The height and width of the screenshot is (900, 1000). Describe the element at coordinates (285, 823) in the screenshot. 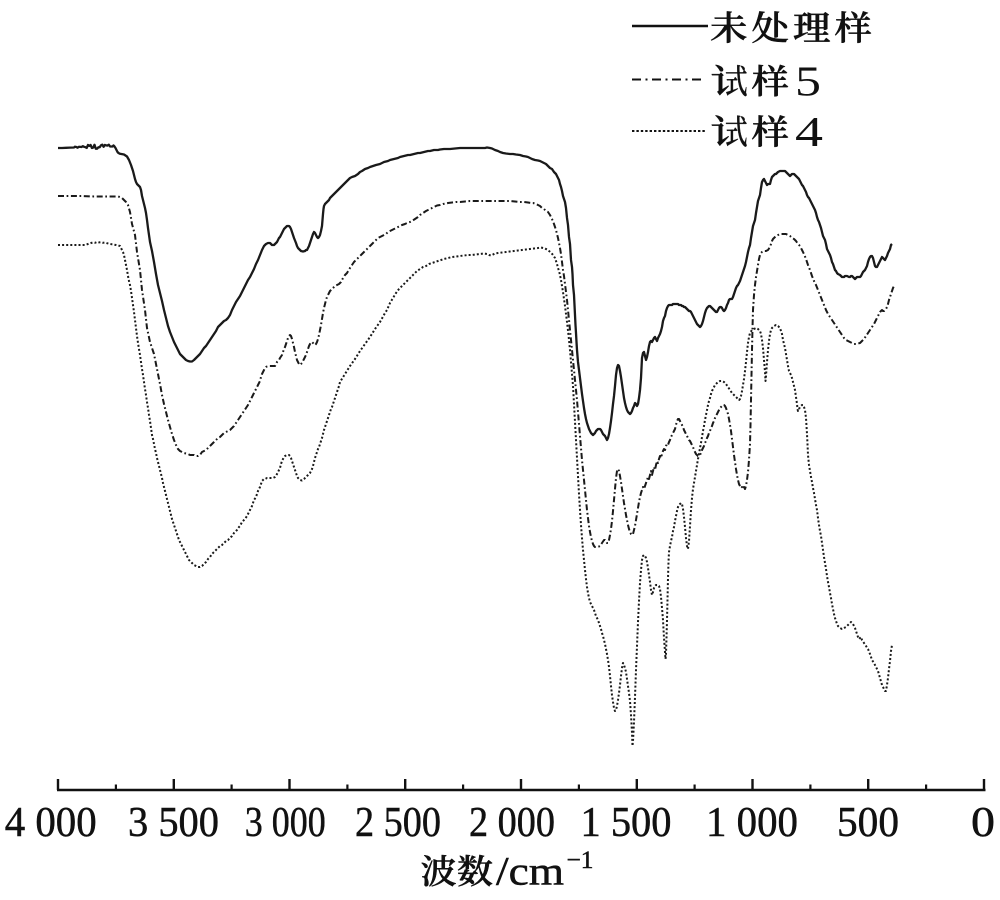

I see `svg-text: 3 000` at that location.